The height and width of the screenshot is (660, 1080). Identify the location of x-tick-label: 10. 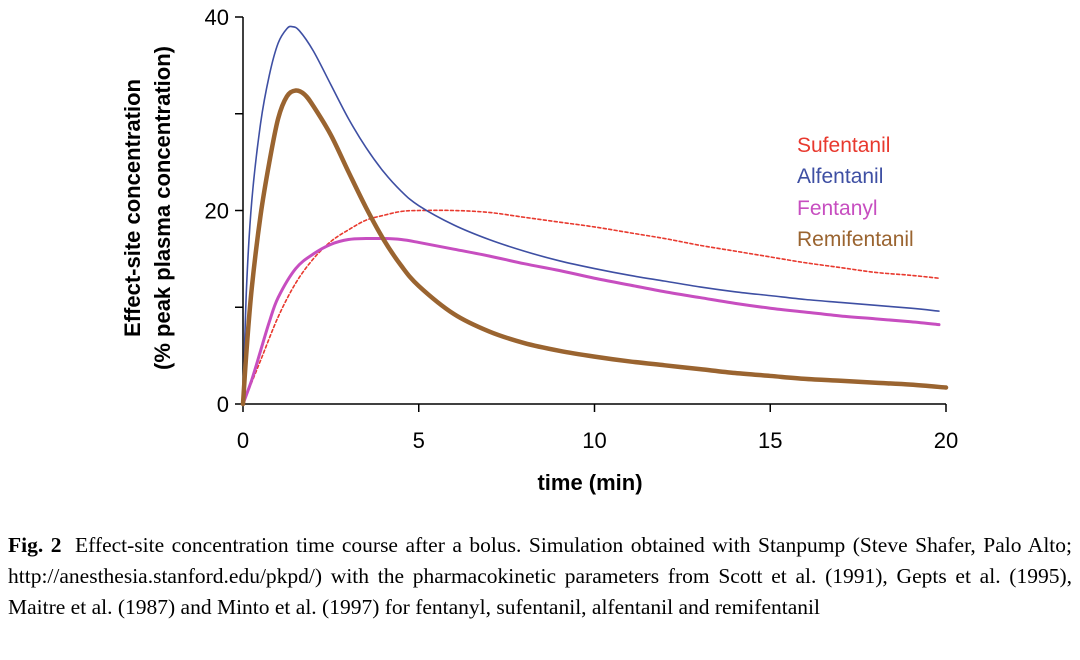
(594, 440).